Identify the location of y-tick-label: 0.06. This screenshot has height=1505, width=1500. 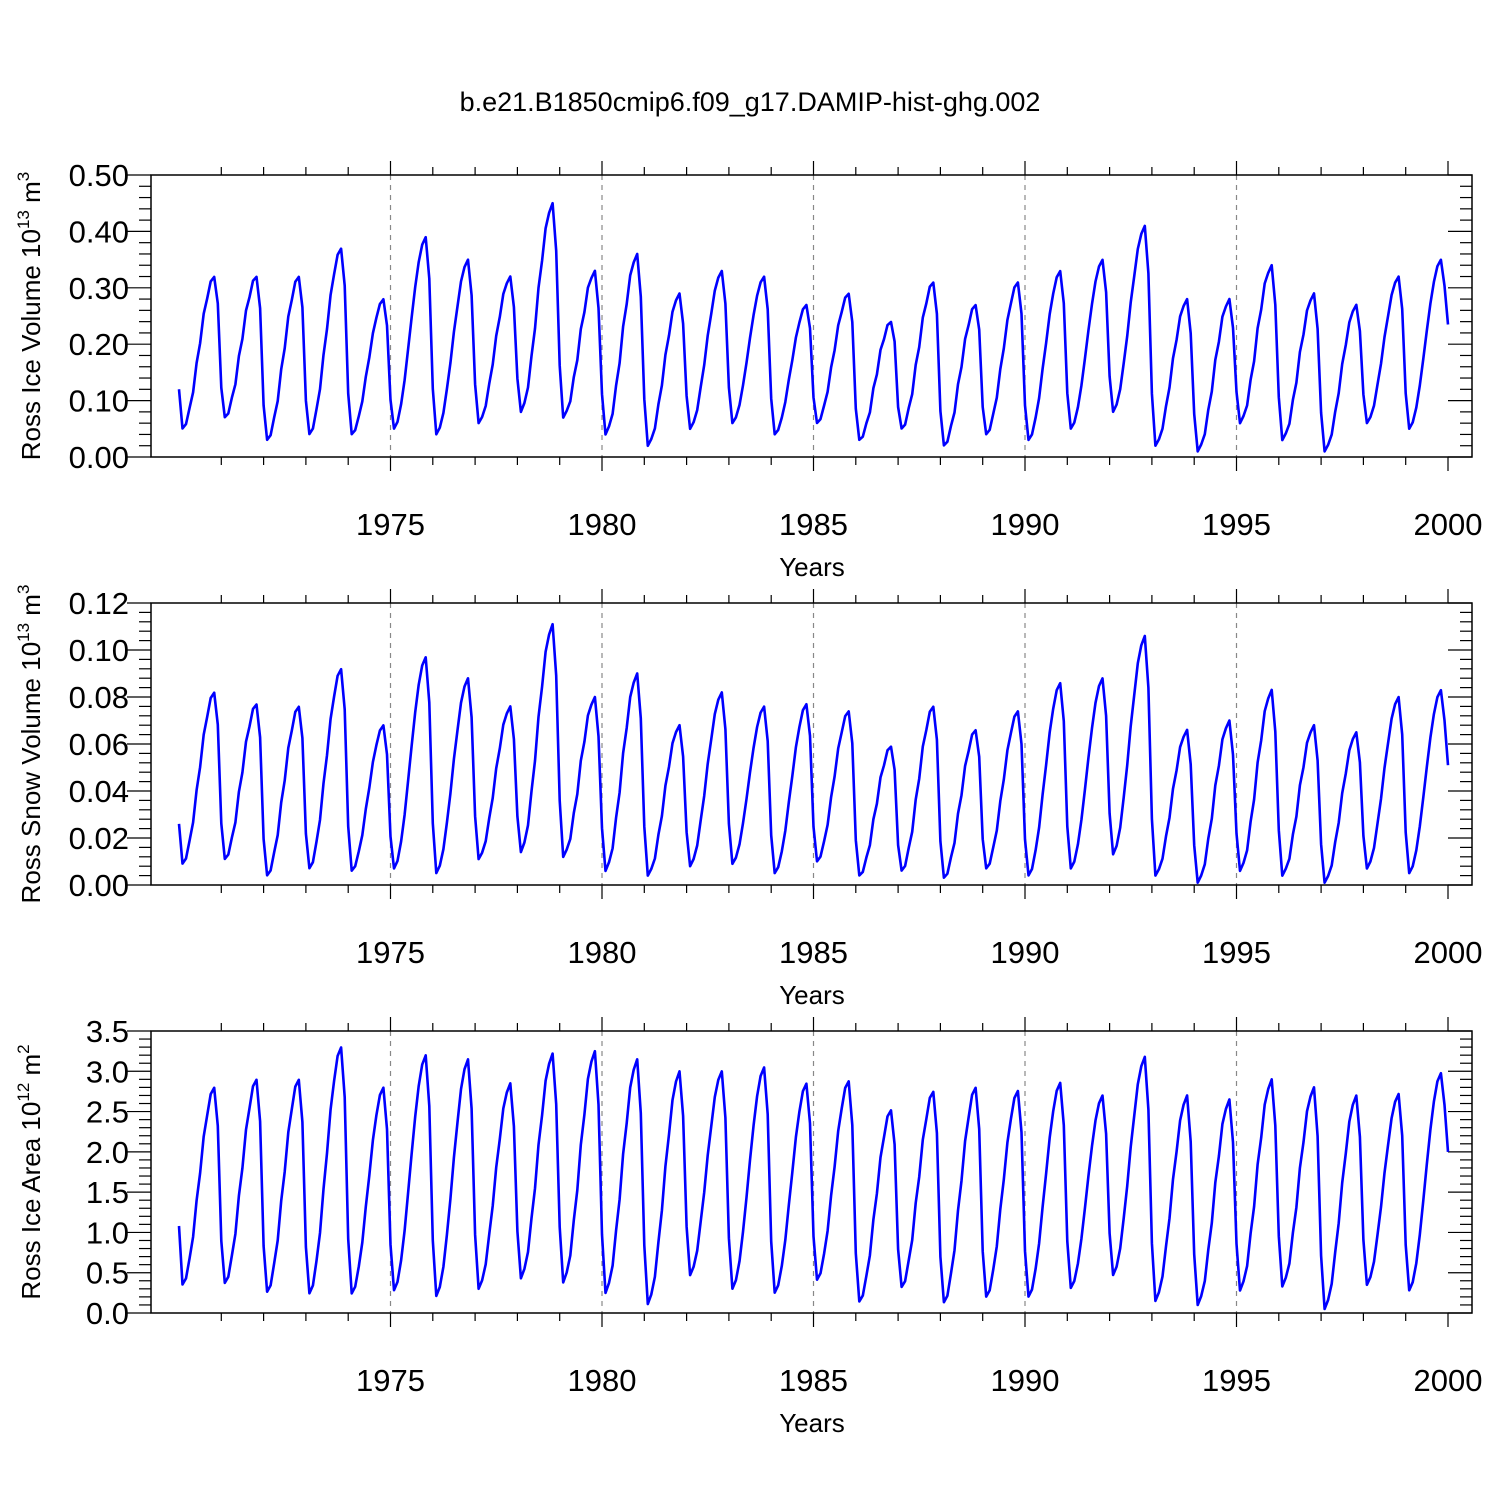
(99, 744).